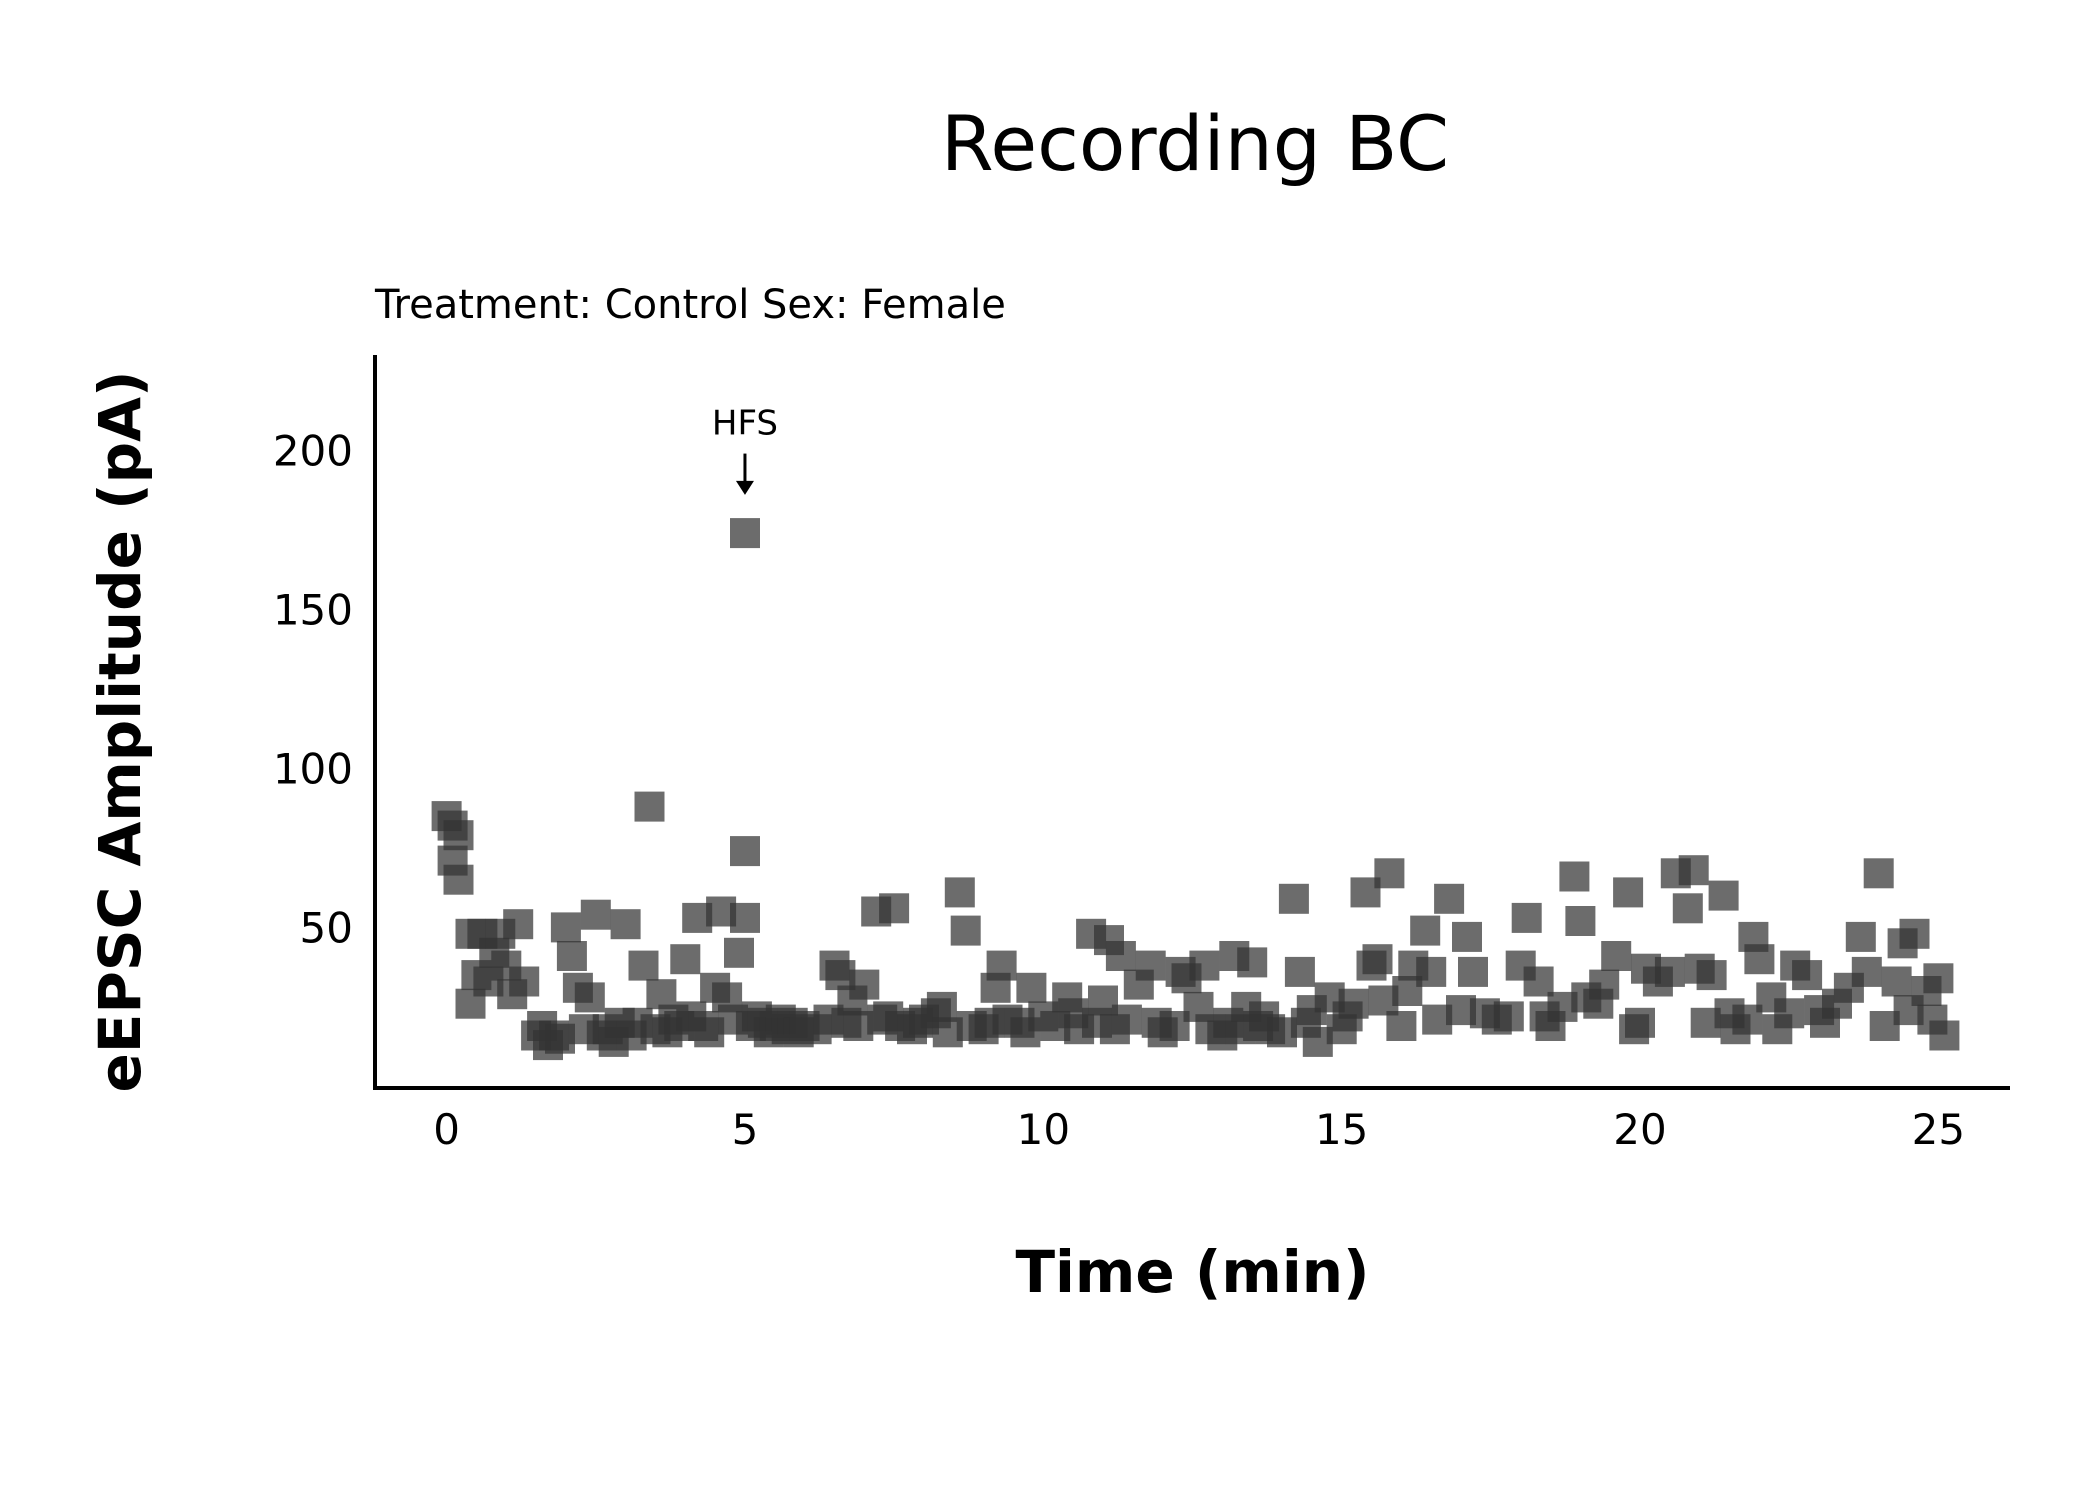 The image size is (2100, 1500). I want to click on y-tick-label: 50, so click(326, 927).